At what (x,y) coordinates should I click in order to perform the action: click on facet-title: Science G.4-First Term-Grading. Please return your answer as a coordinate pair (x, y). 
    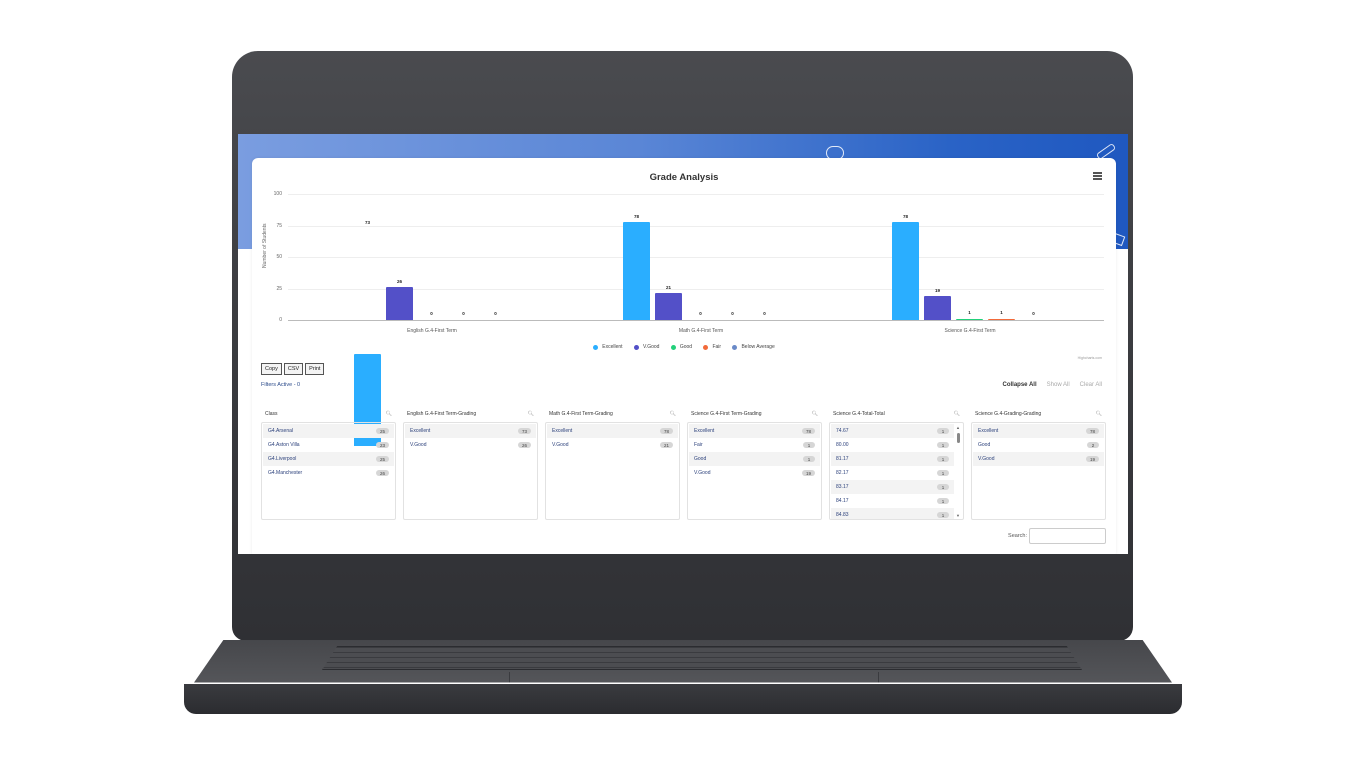
    Looking at the image, I should click on (726, 414).